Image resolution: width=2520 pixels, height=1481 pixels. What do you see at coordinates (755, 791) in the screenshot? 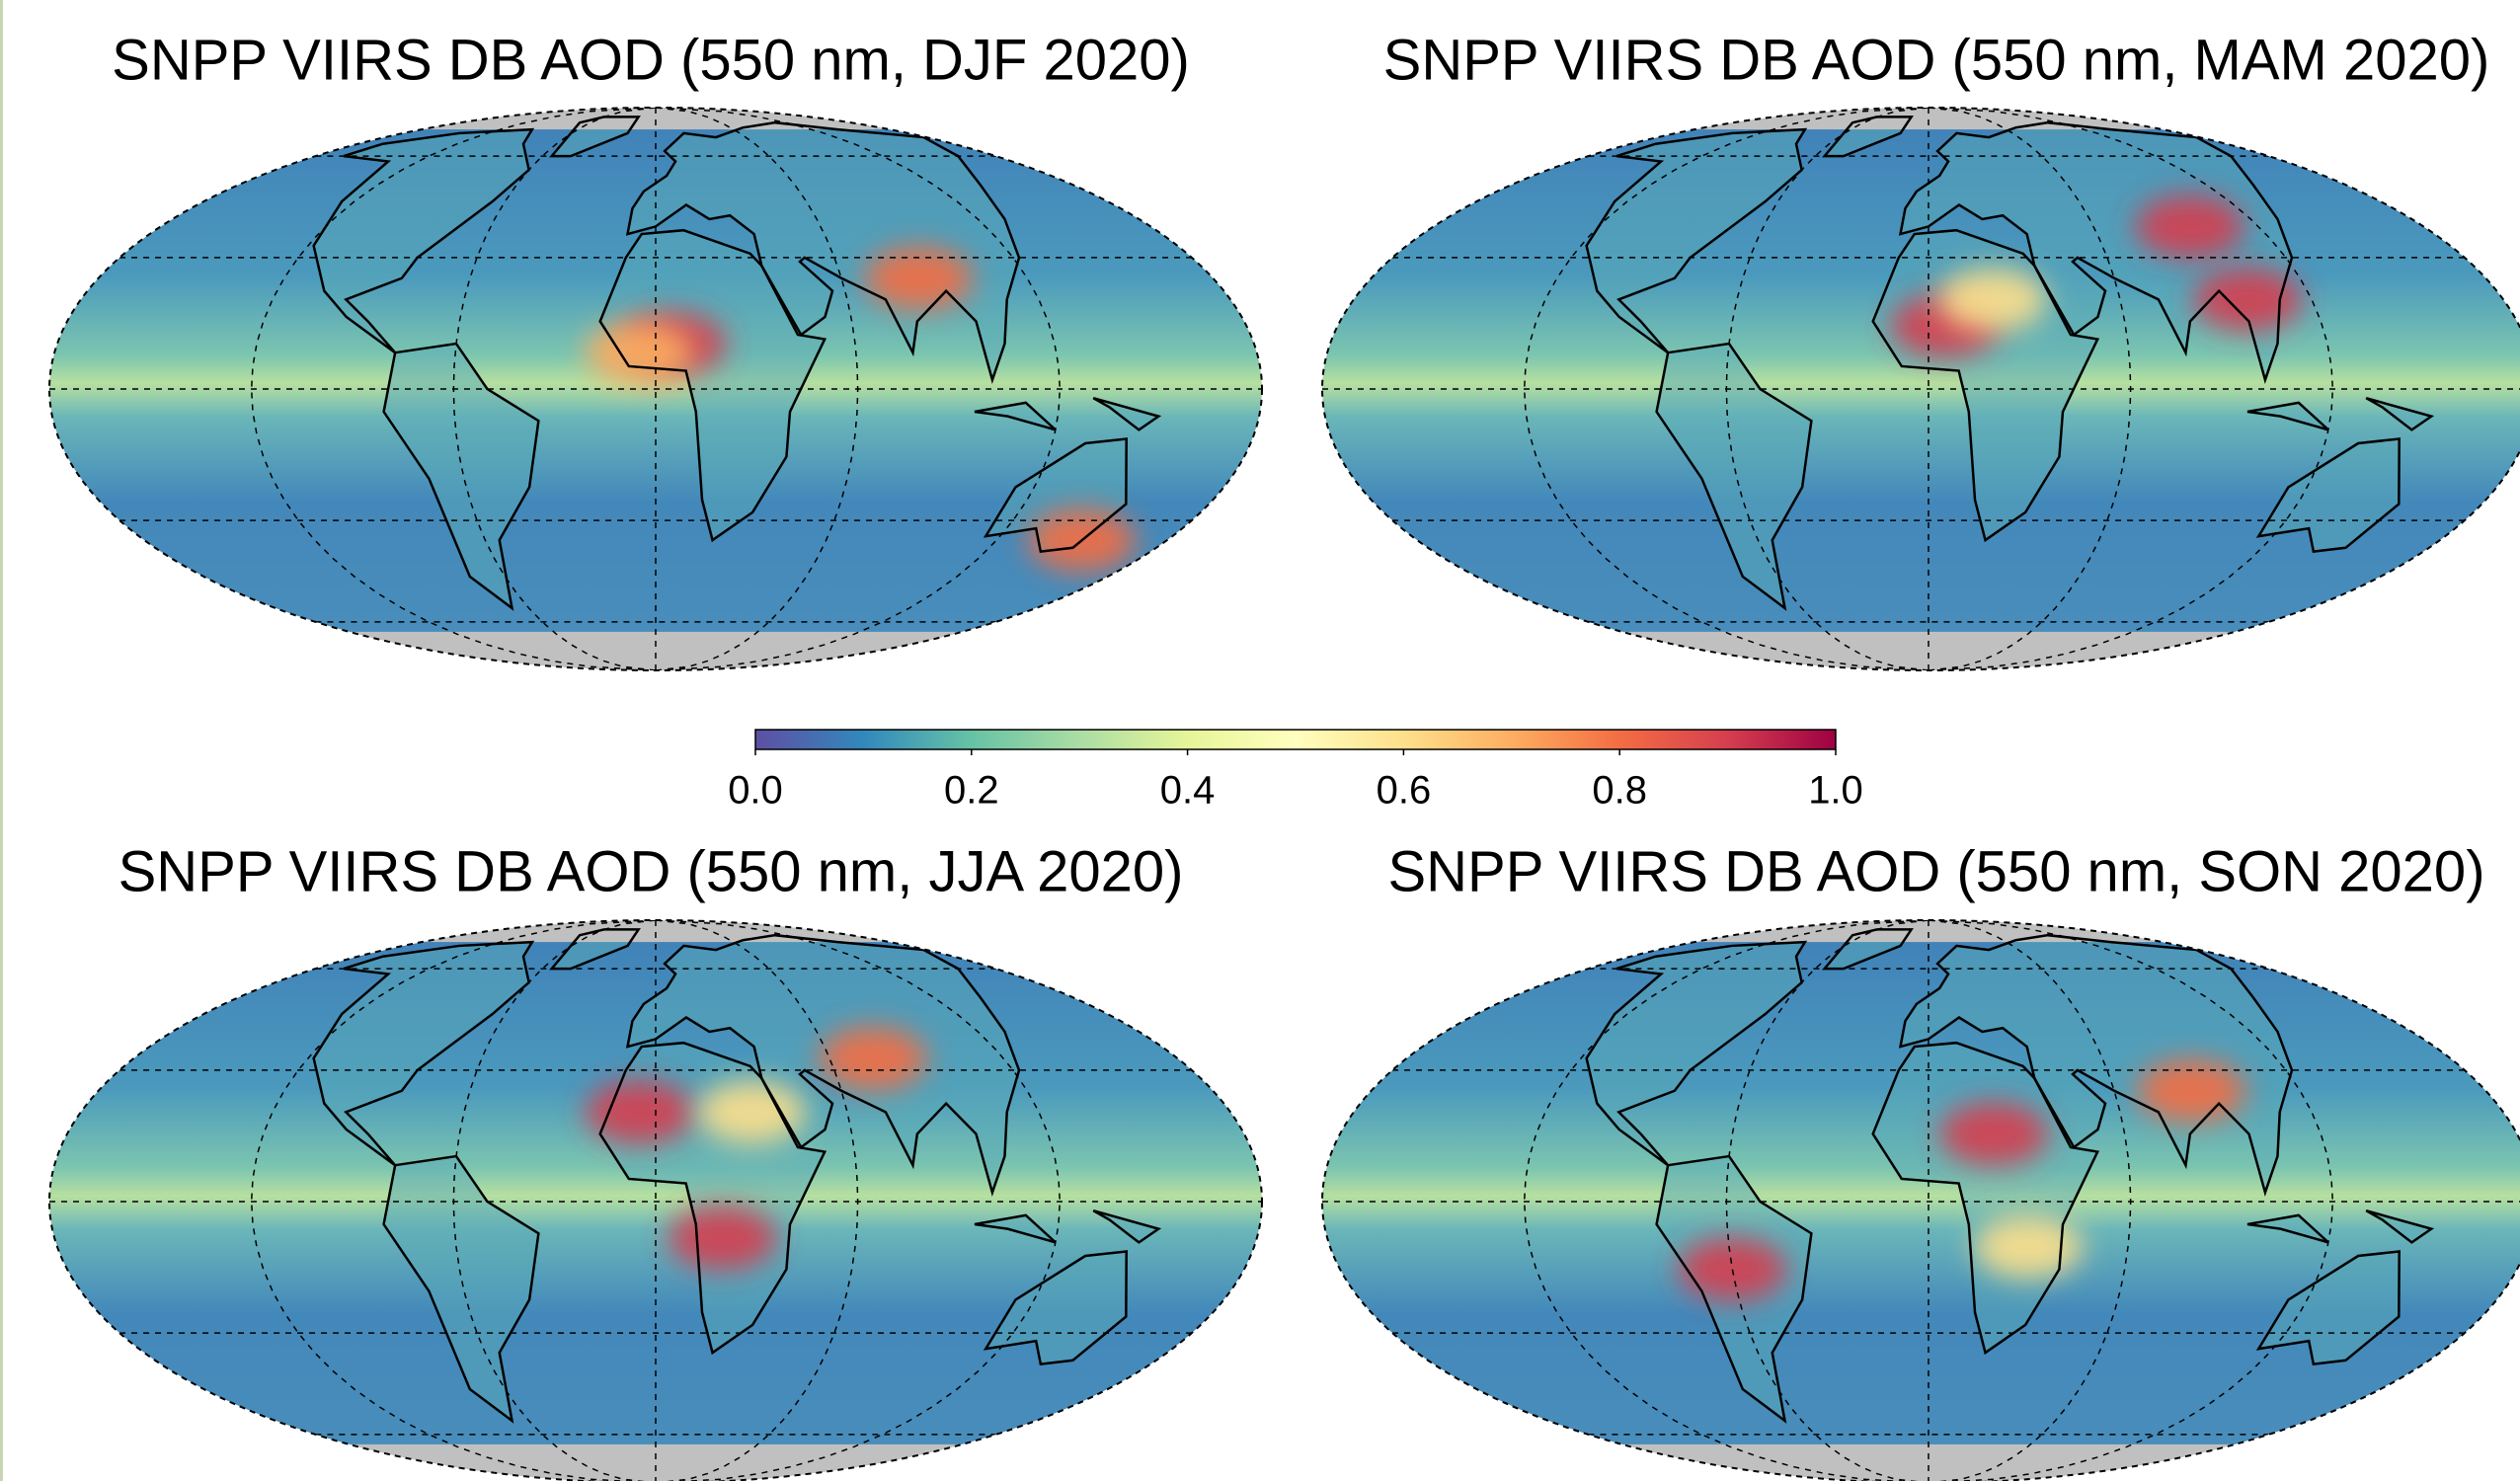
I see `colorbar-tick-label: 0.0` at bounding box center [755, 791].